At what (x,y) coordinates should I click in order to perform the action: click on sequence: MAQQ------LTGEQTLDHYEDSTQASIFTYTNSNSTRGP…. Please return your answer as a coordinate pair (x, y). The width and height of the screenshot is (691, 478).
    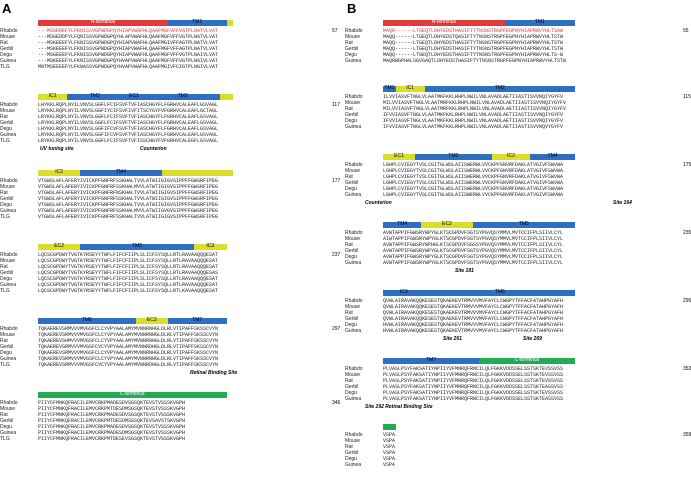
    Looking at the image, I should click on (473, 37).